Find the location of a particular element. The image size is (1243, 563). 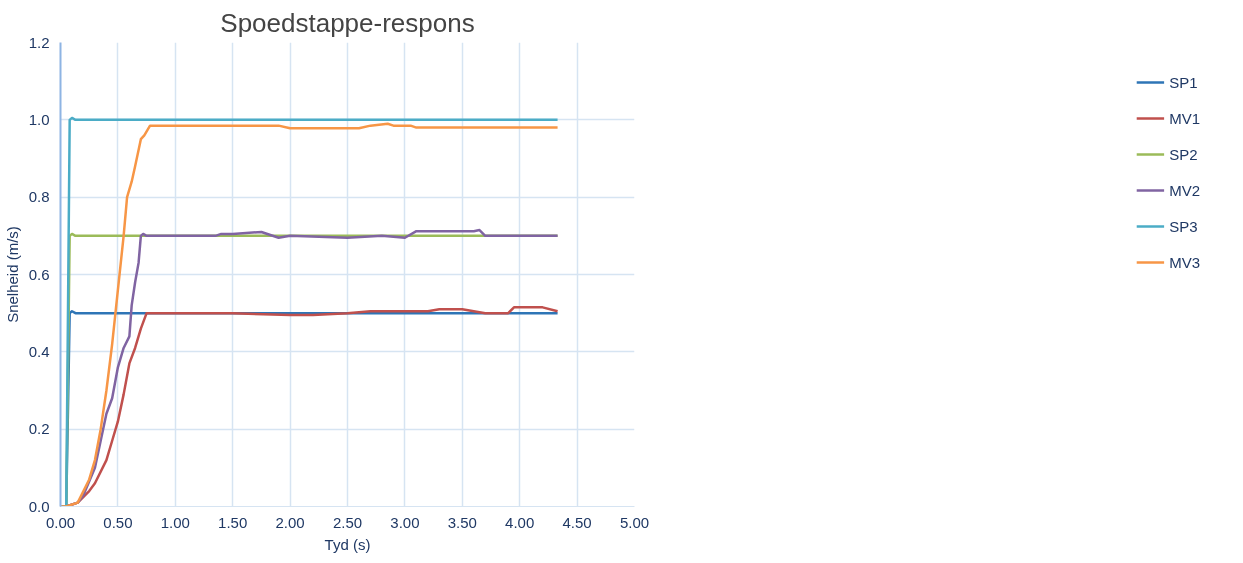

legend-label: SP3 is located at coordinates (1183, 226).